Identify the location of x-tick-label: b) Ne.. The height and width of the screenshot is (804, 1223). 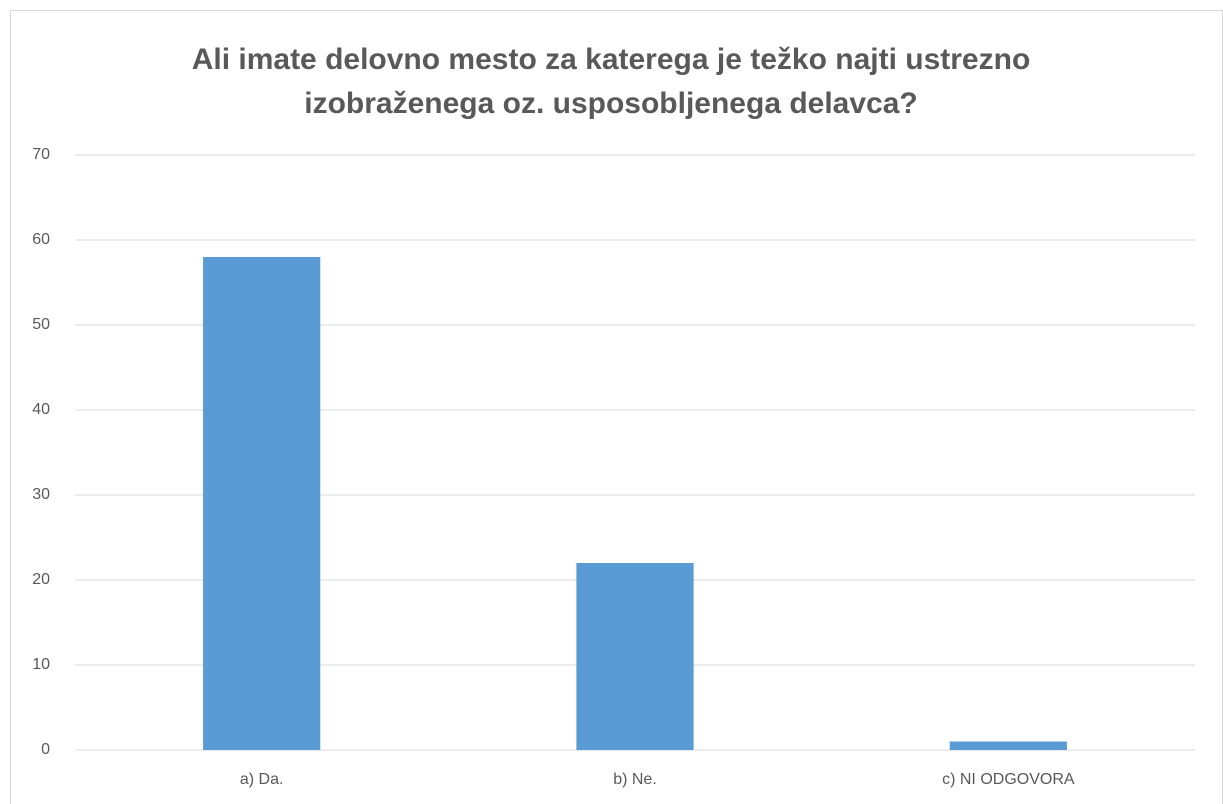
(635, 779).